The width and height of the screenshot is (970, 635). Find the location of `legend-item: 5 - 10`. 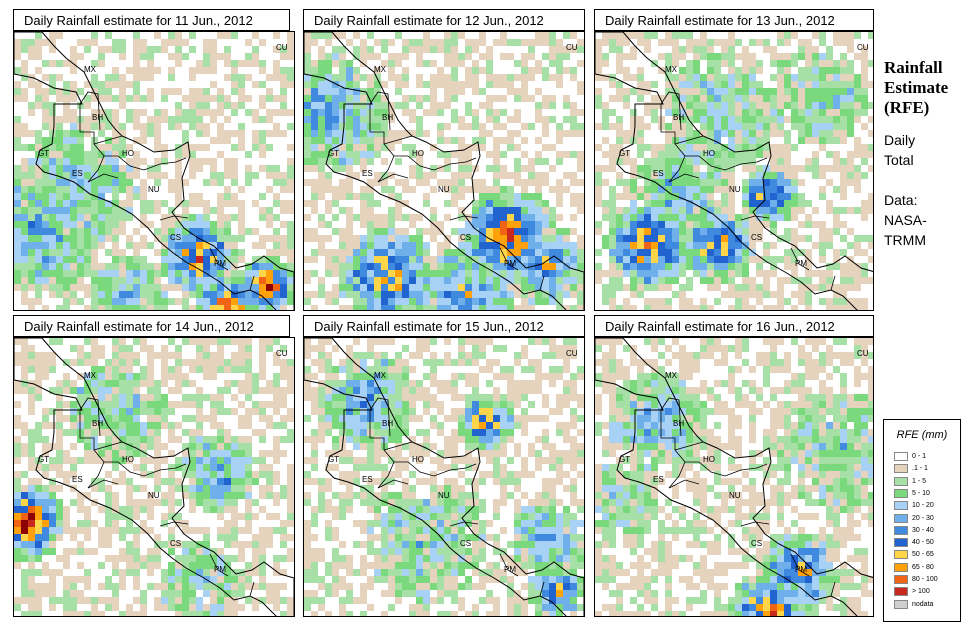

legend-item: 5 - 10 is located at coordinates (912, 493).